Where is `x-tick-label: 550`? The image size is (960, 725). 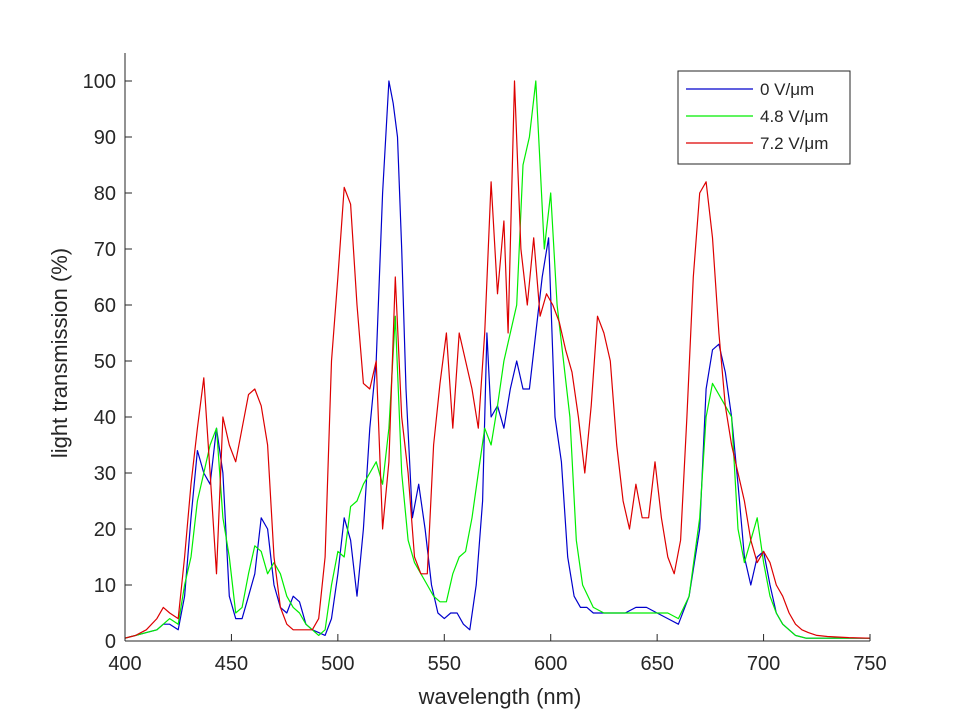
x-tick-label: 550 is located at coordinates (444, 664).